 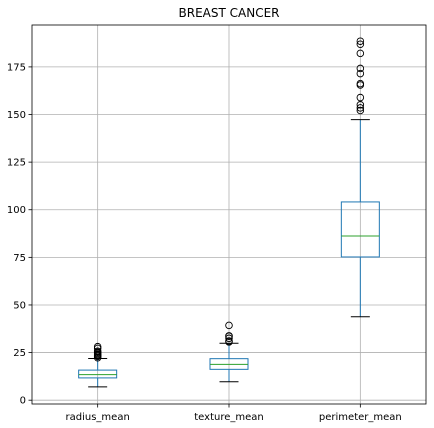 What do you see at coordinates (360, 417) in the screenshot?
I see `x-tick-label: perimeter_mean` at bounding box center [360, 417].